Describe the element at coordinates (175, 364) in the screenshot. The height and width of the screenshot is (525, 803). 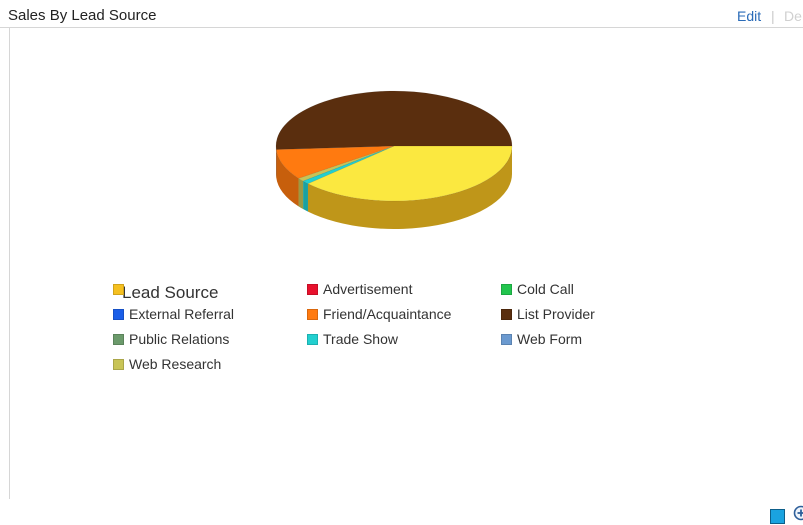
I see `legend-label: Web Research` at that location.